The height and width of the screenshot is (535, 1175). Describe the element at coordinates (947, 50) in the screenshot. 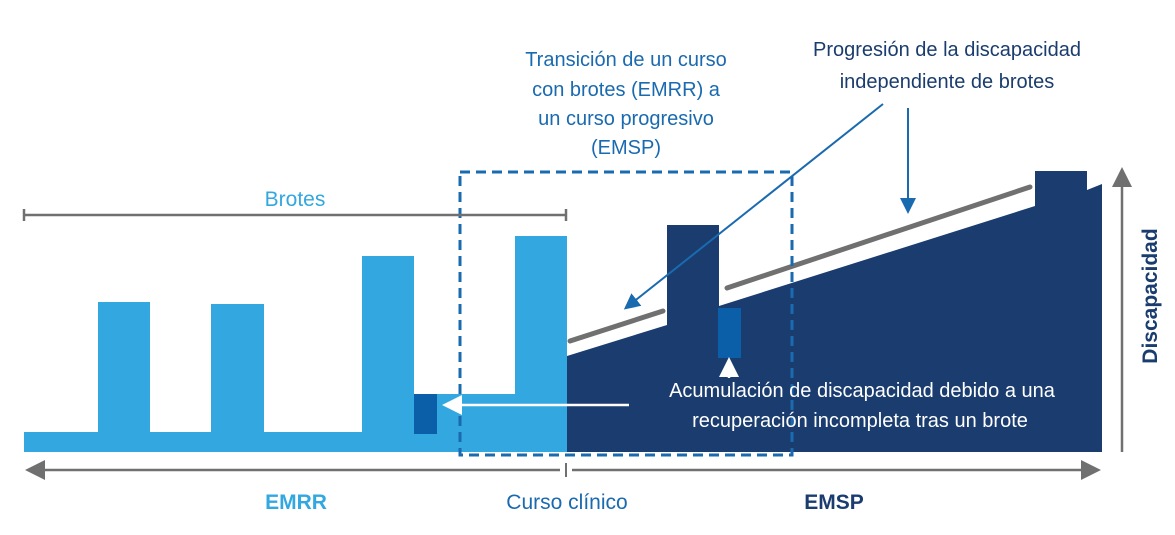

I see `progression-label-line: Progresión de la discapacidad` at that location.